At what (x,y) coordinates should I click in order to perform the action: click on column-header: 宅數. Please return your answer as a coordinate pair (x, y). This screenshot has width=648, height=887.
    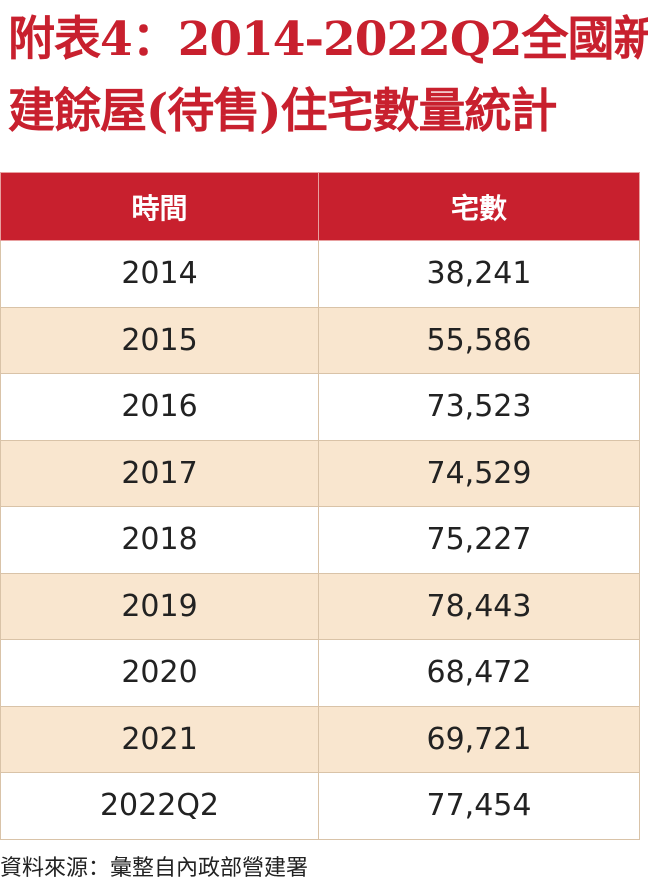
    Looking at the image, I should click on (479, 206).